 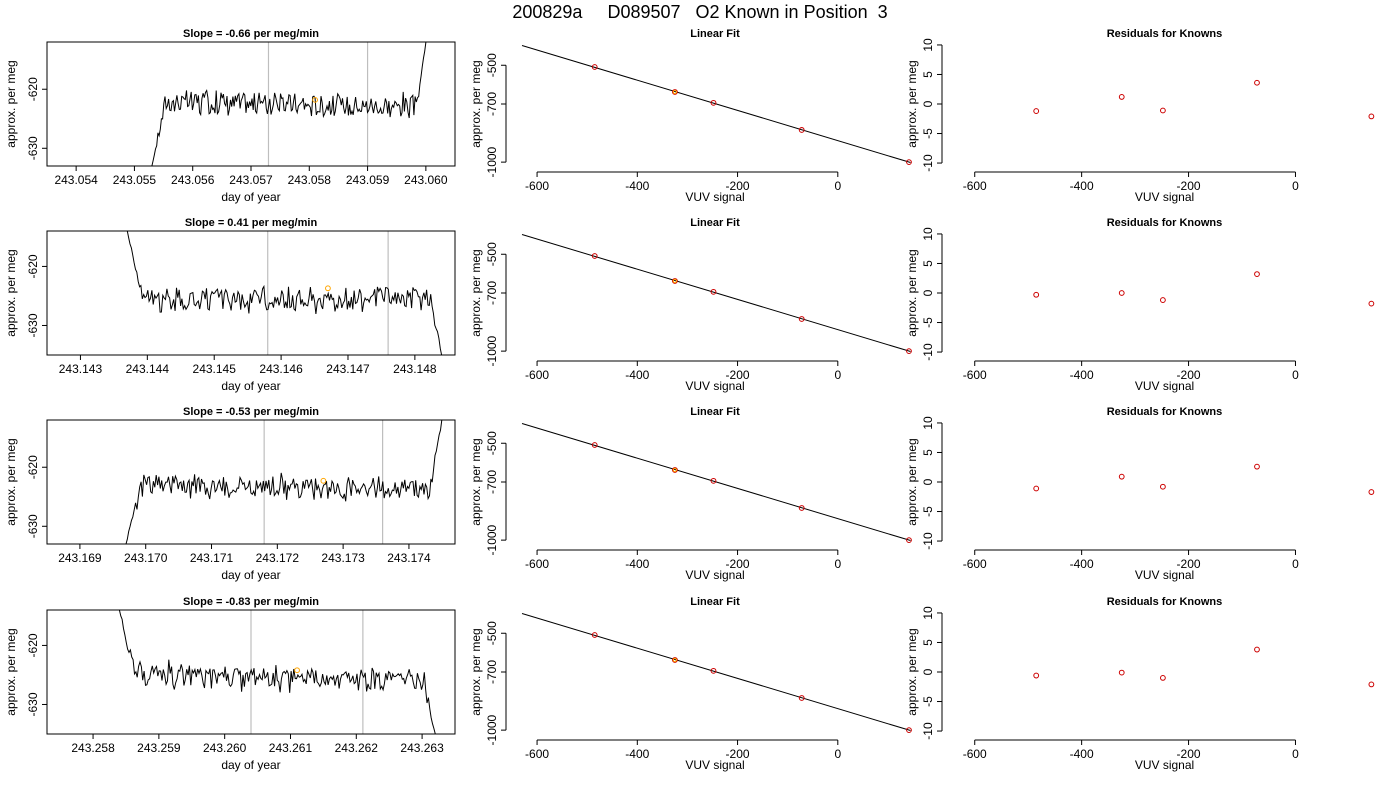 I want to click on x-tick-label: 243.146, so click(x=281, y=369).